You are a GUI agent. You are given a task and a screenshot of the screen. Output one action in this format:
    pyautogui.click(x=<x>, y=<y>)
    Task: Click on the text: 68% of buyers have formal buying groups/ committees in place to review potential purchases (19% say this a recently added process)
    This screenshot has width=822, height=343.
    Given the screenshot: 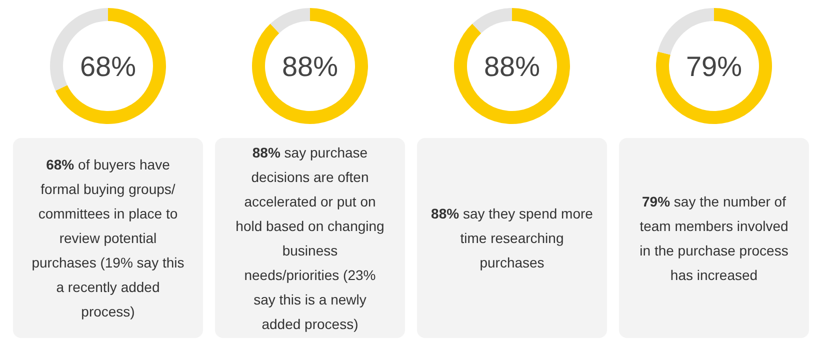 What is the action you would take?
    pyautogui.click(x=108, y=238)
    